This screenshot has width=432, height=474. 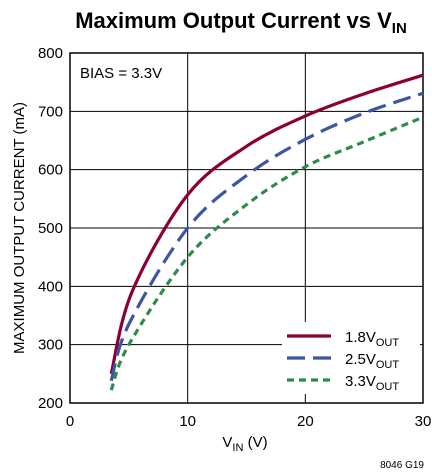 What do you see at coordinates (372, 361) in the screenshot?
I see `legend-label-1: 2.5VOUT` at bounding box center [372, 361].